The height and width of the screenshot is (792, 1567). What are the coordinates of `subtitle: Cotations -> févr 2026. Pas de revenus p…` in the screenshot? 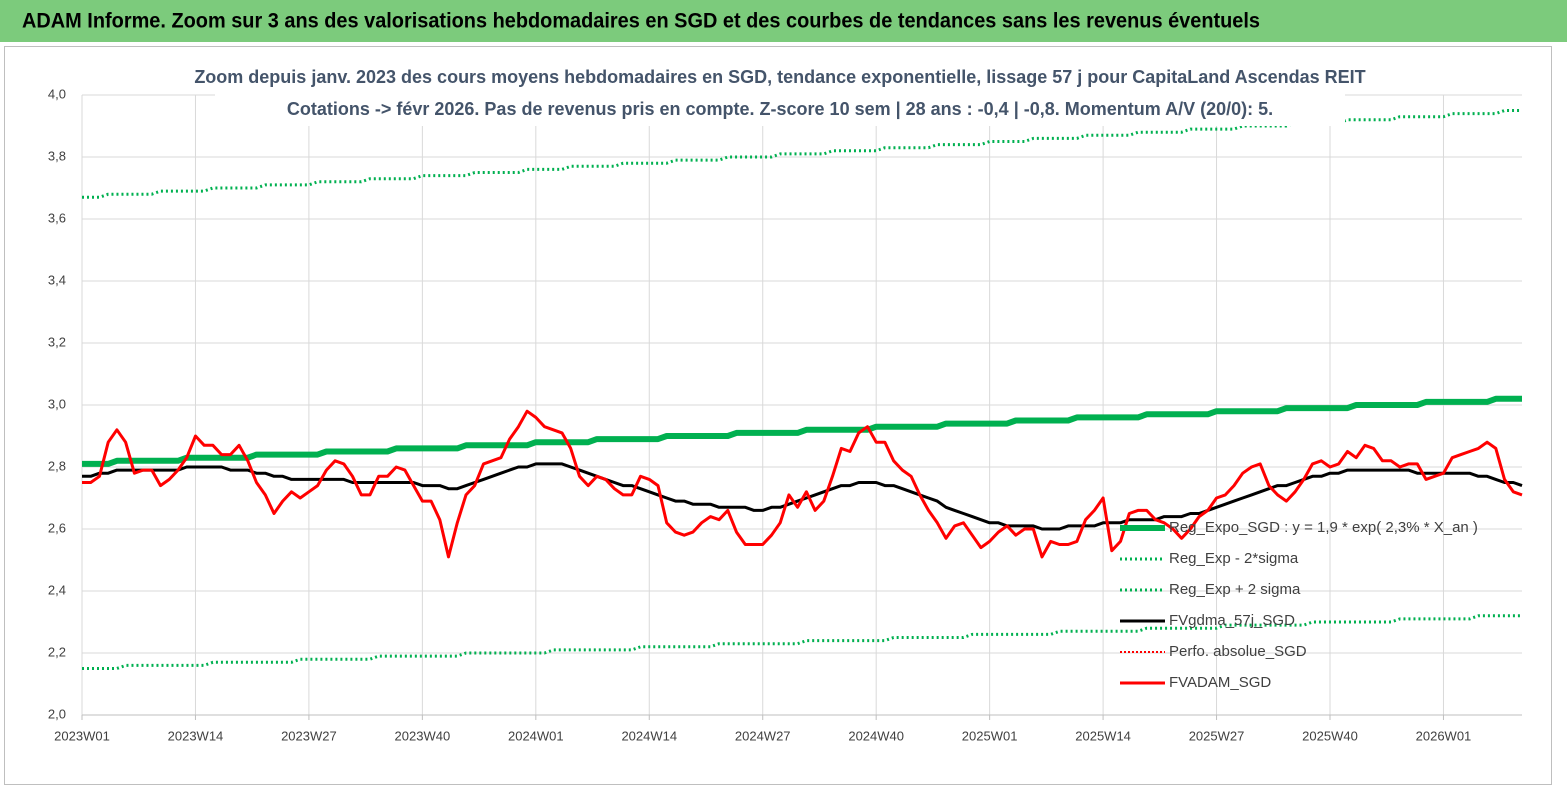 It's located at (780, 109).